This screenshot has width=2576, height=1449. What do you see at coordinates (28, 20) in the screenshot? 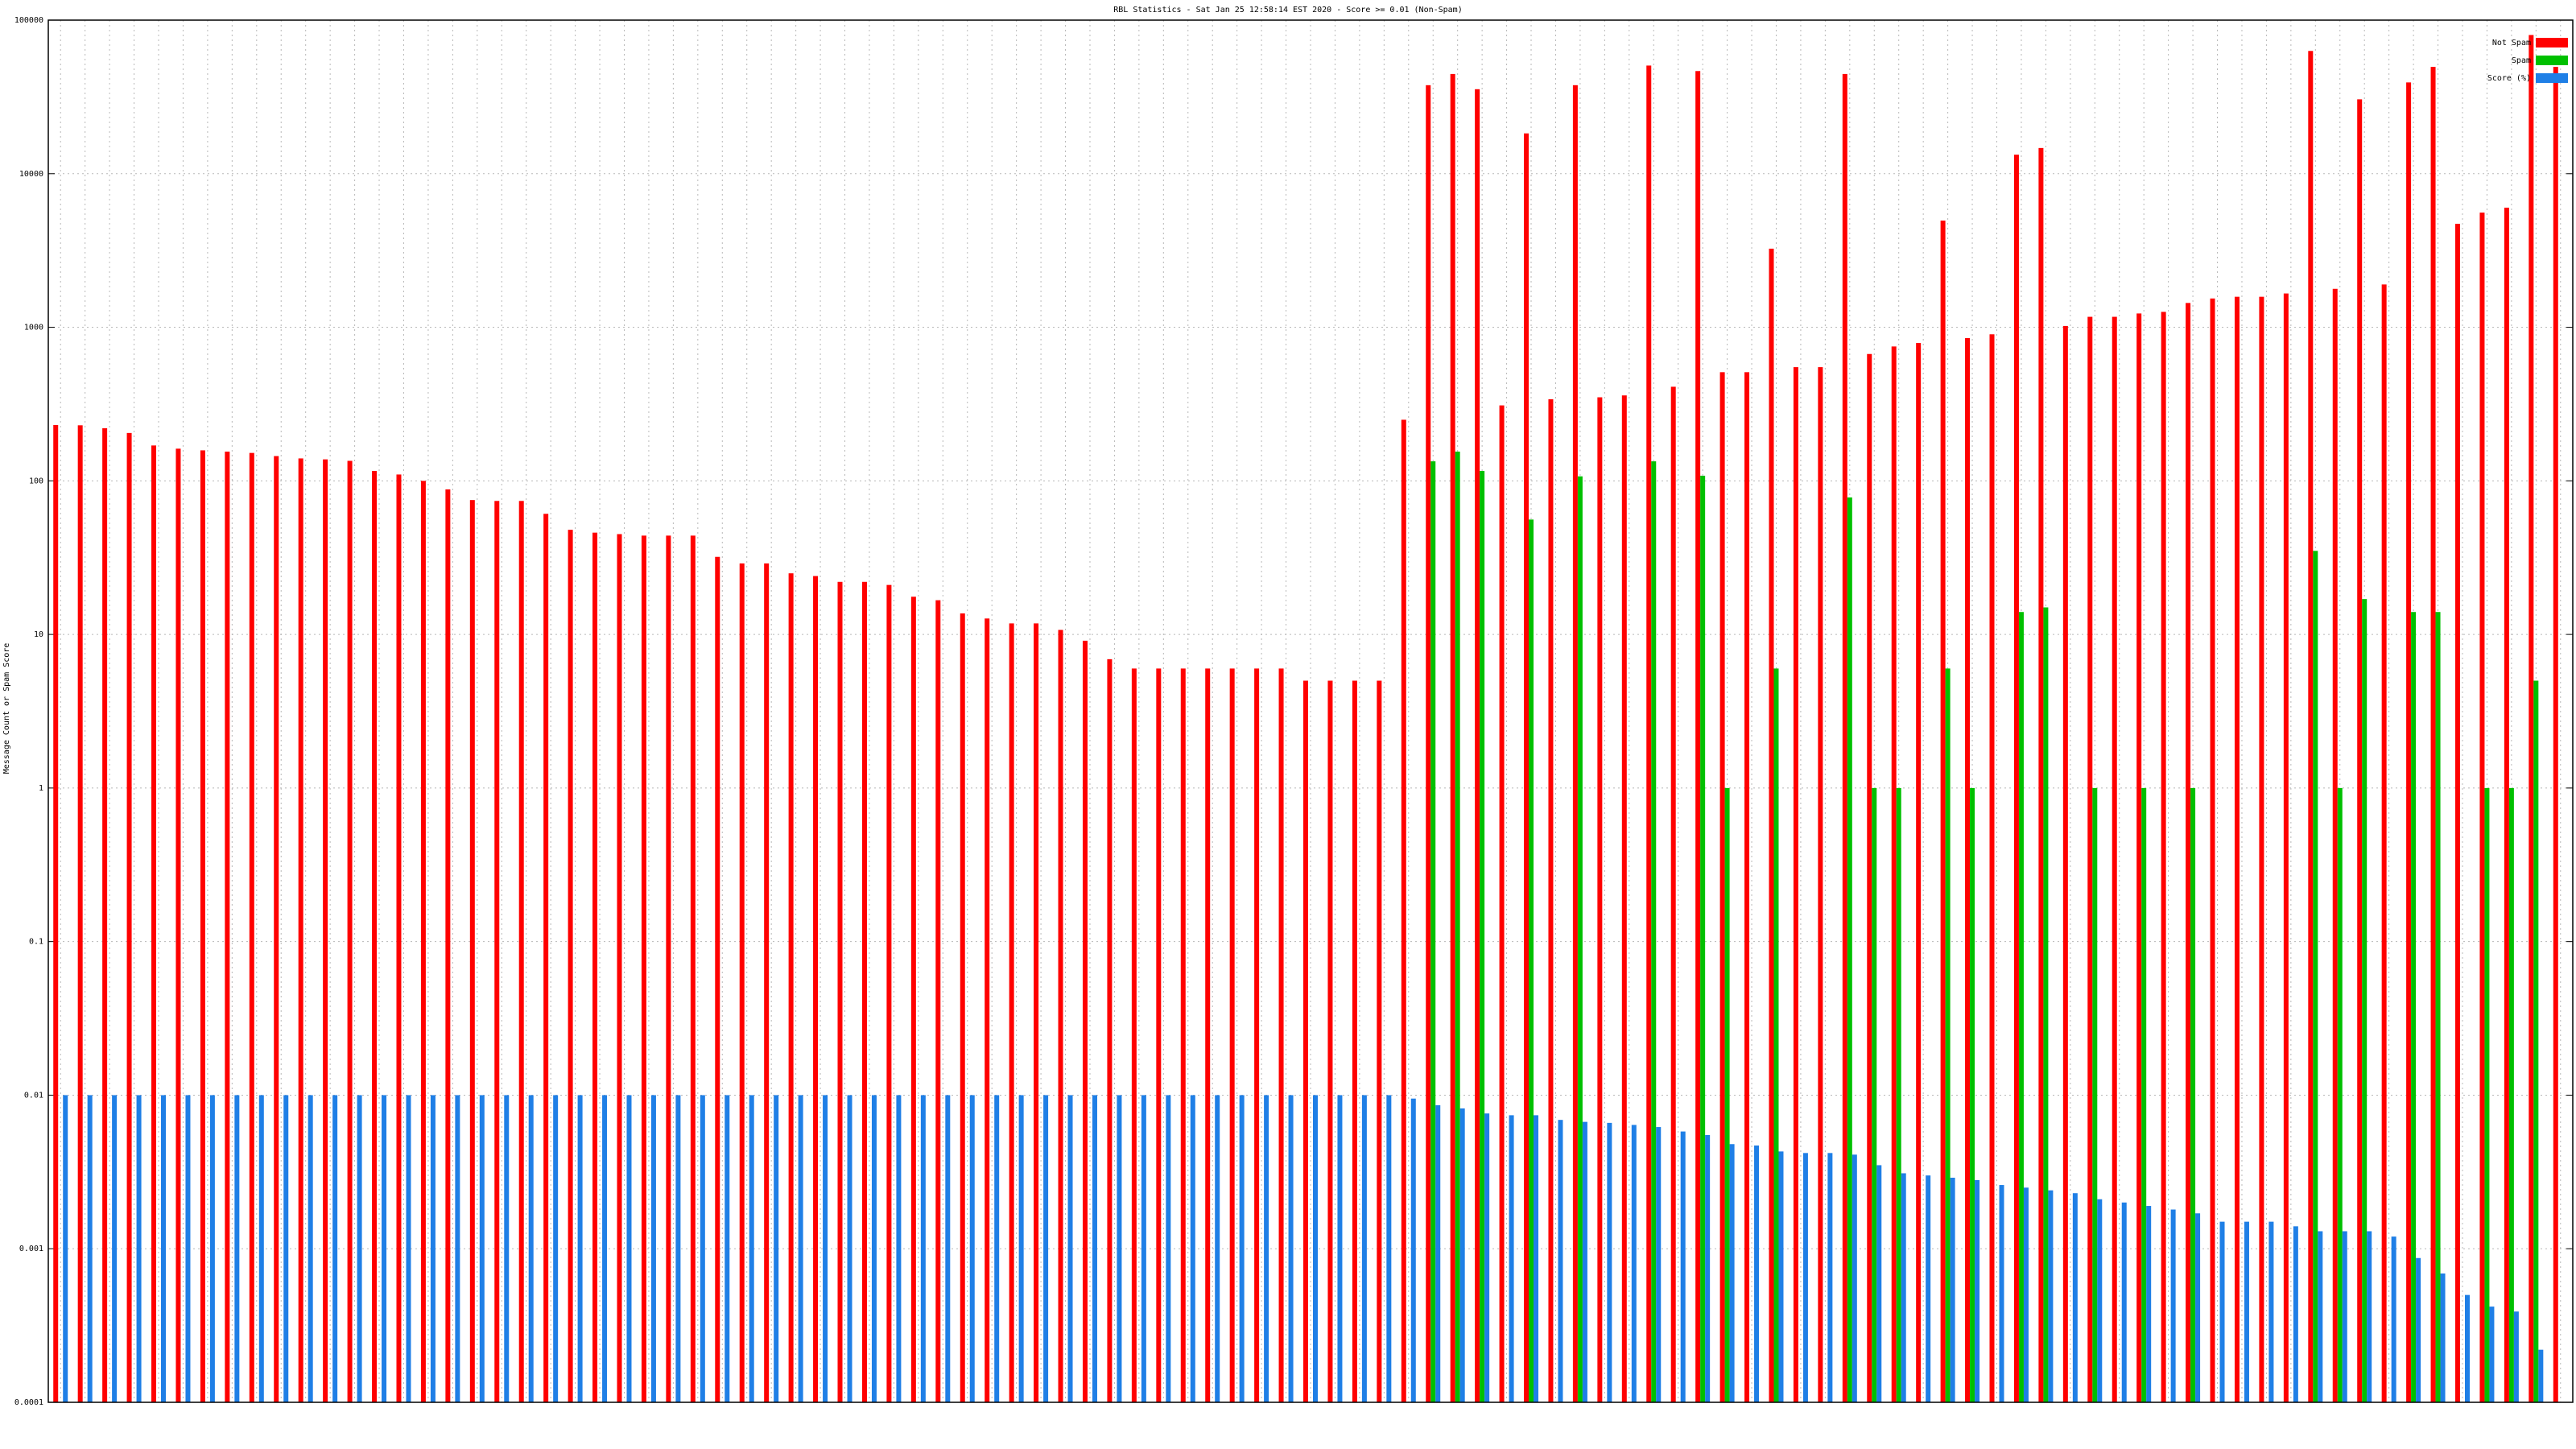
I see `y-tick-label: 100000` at bounding box center [28, 20].